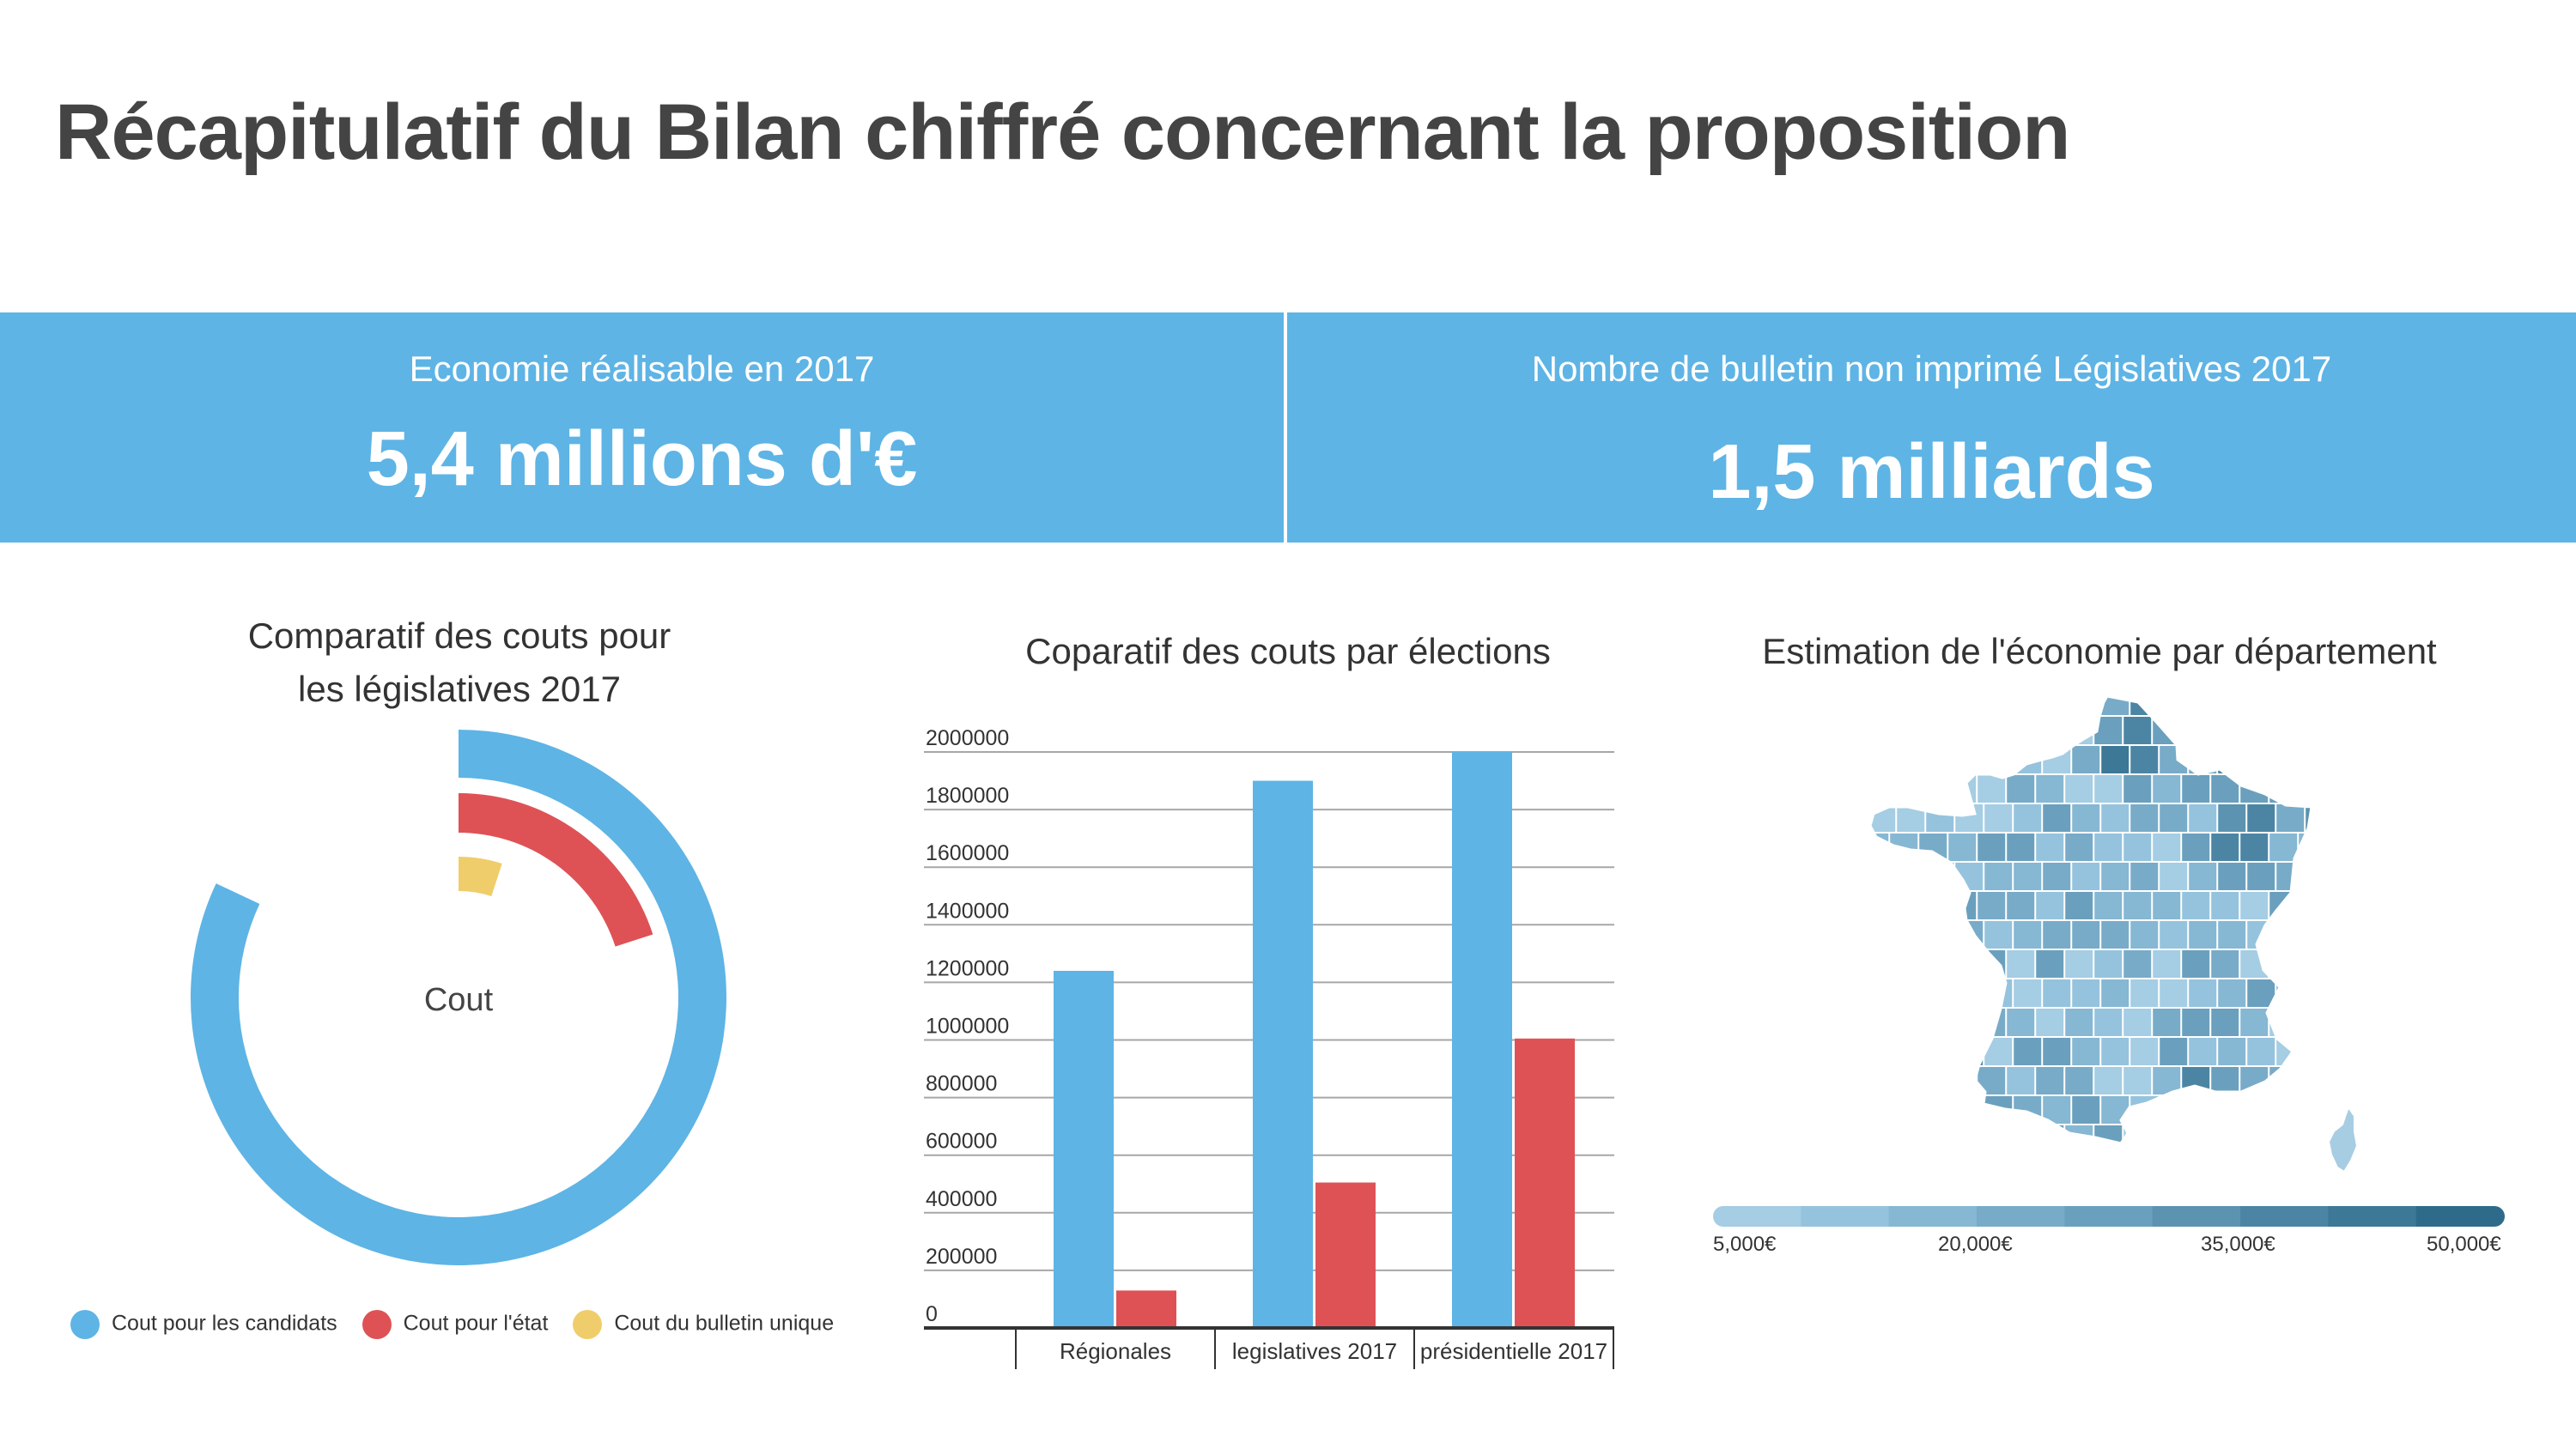 Image resolution: width=2576 pixels, height=1449 pixels. I want to click on x-category-label: présidentielle 2017, so click(1513, 1351).